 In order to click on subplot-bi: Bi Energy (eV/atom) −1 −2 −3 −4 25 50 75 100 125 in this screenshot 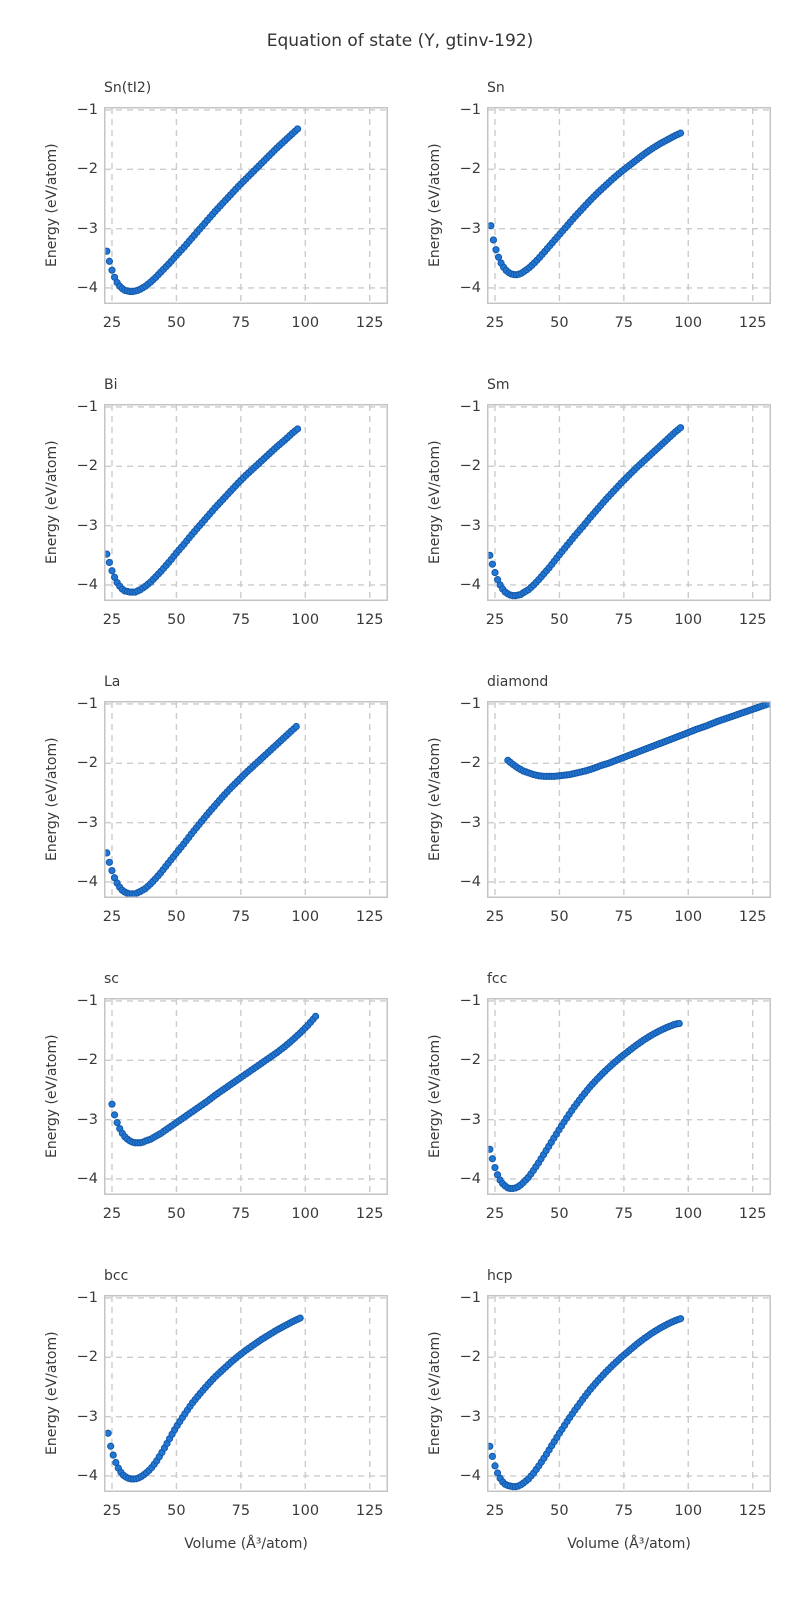, I will do `click(217, 529)`.